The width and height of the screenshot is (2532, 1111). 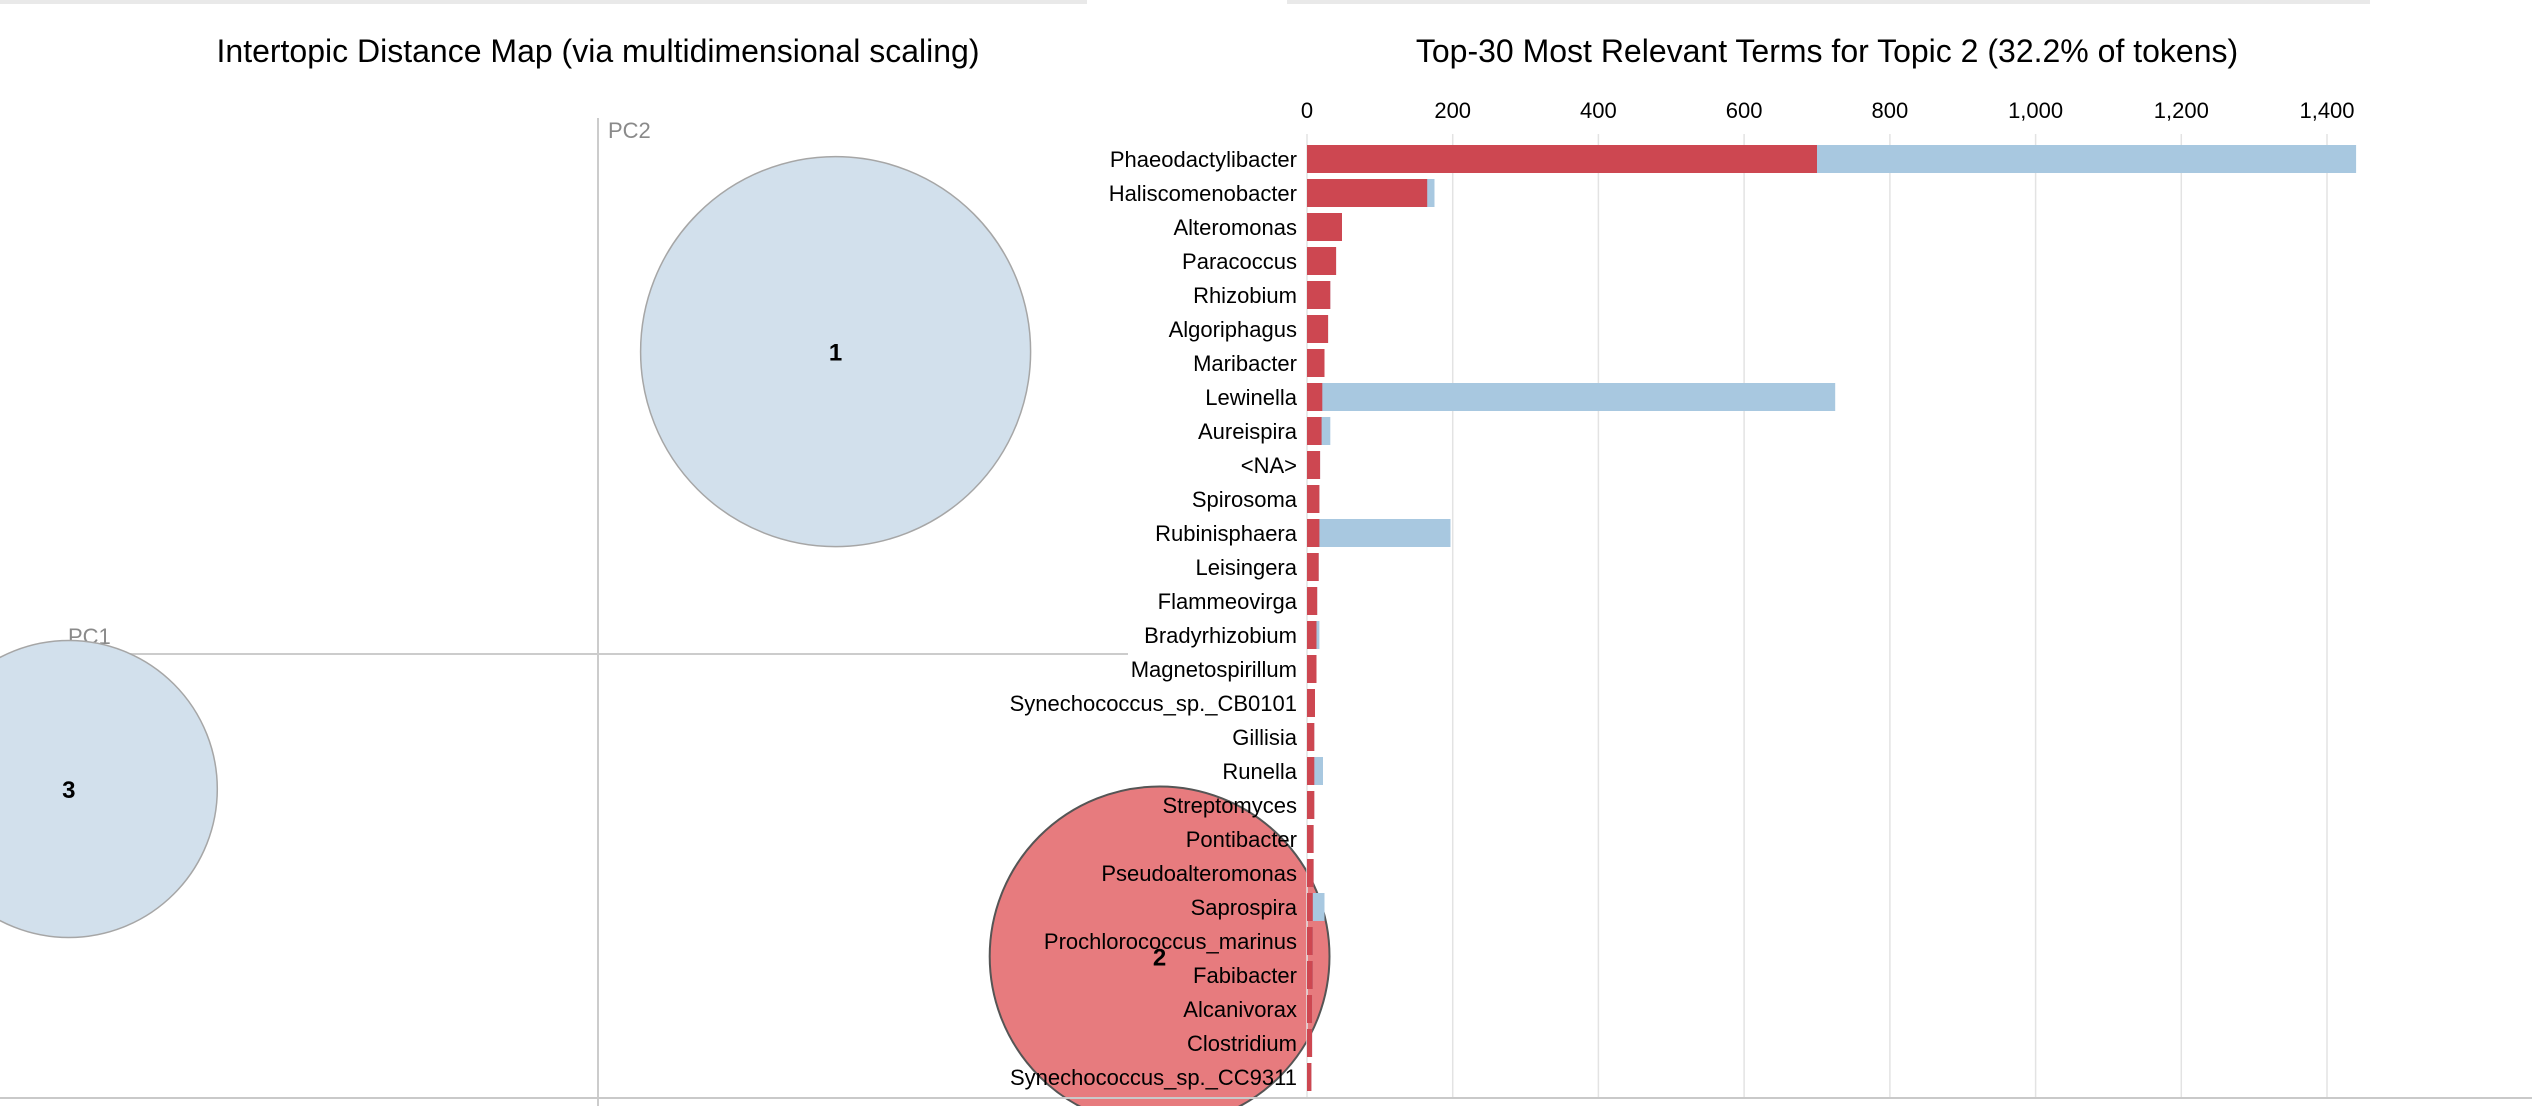 What do you see at coordinates (1214, 669) in the screenshot?
I see `term-label: Magnetospirillum` at bounding box center [1214, 669].